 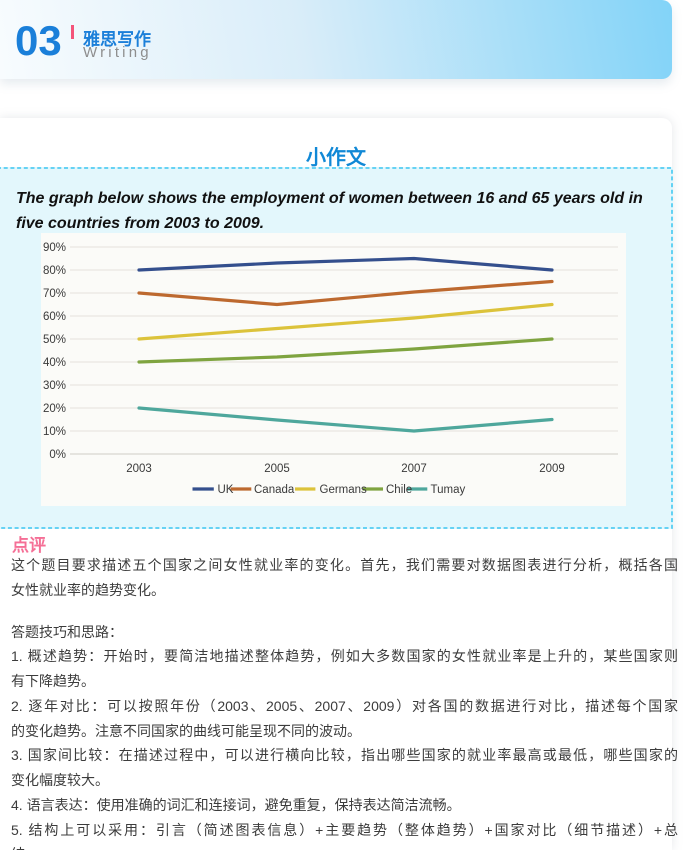 I want to click on svg-text: Chile, so click(x=399, y=490).